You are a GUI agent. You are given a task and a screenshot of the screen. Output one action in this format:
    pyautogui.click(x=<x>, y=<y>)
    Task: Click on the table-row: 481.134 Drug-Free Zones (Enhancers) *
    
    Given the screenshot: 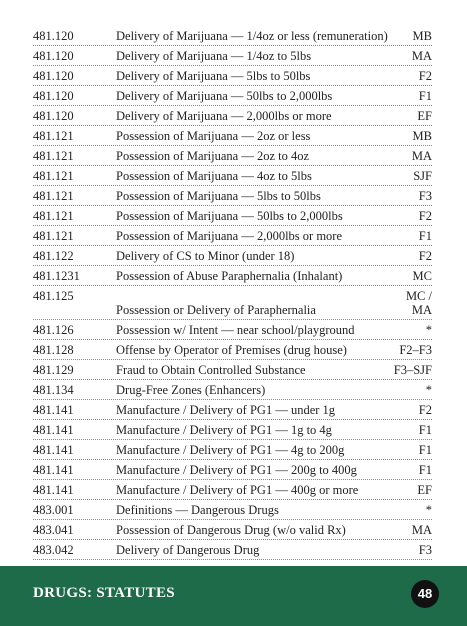 What is the action you would take?
    pyautogui.click(x=232, y=390)
    